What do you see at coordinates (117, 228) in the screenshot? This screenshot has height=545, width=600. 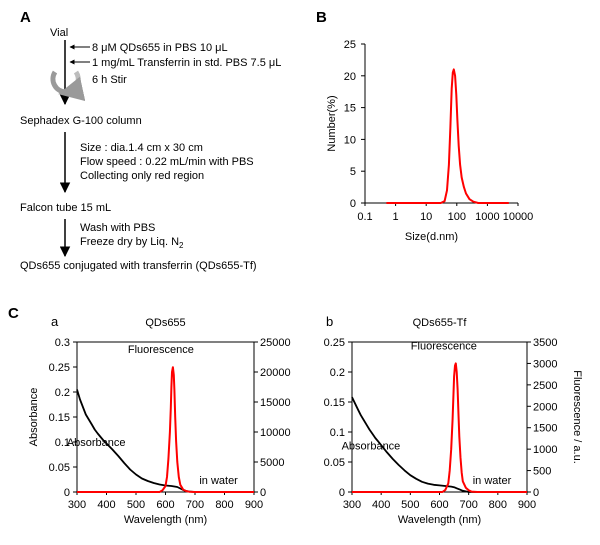 I see `wash-label: Wash with PBS` at bounding box center [117, 228].